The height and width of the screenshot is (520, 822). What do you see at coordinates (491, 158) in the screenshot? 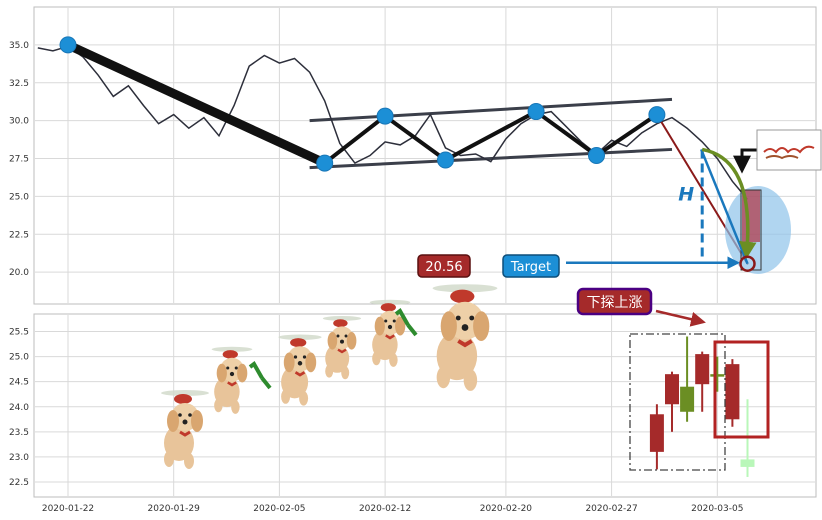
I see `lower-channel-line` at bounding box center [491, 158].